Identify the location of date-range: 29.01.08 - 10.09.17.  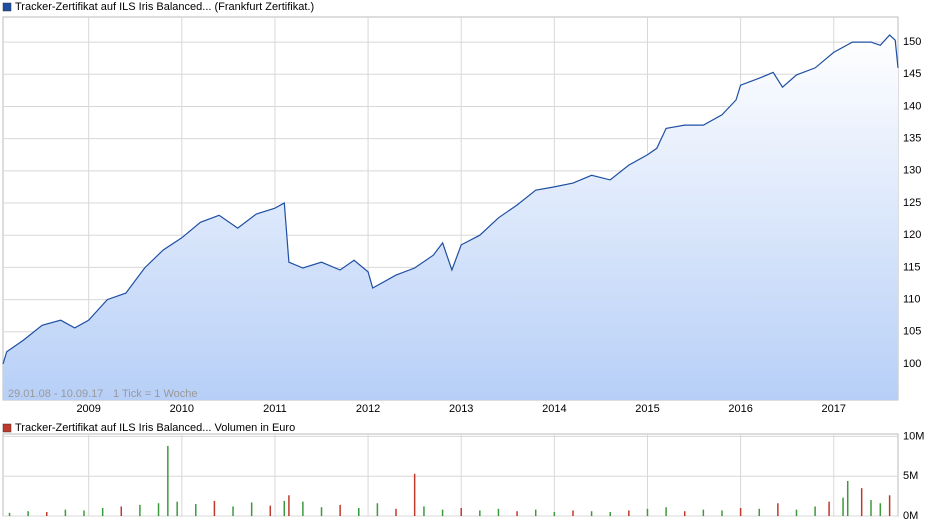
(55, 394).